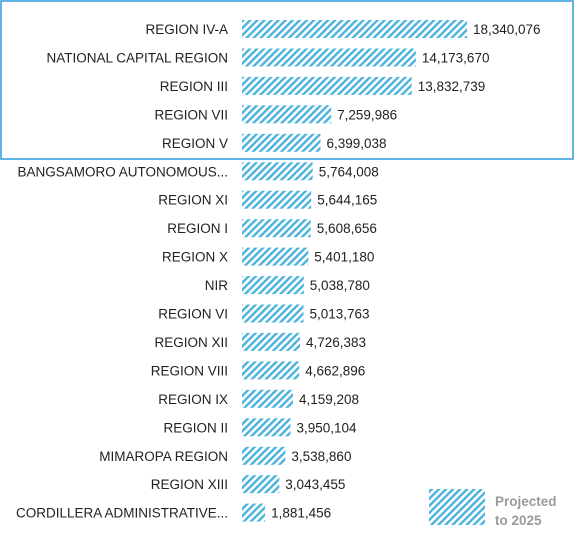 The height and width of the screenshot is (540, 578). Describe the element at coordinates (189, 484) in the screenshot. I see `category-label: REGION XIII` at that location.